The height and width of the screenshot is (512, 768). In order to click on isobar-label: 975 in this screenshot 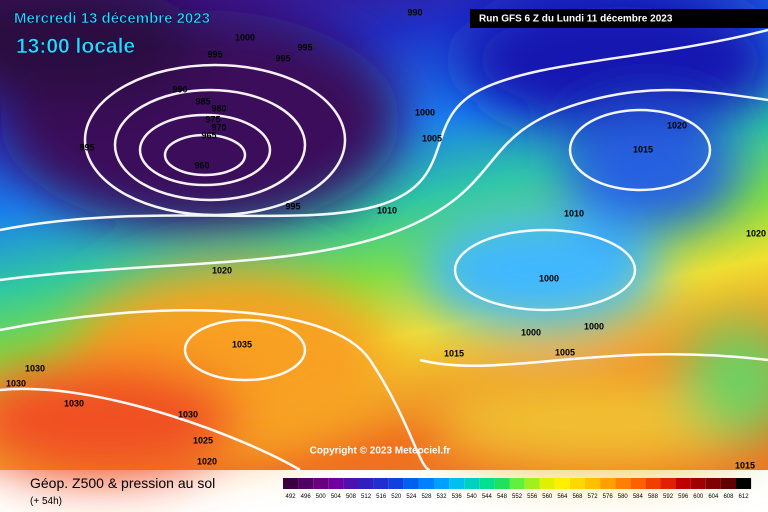, I will do `click(212, 119)`.